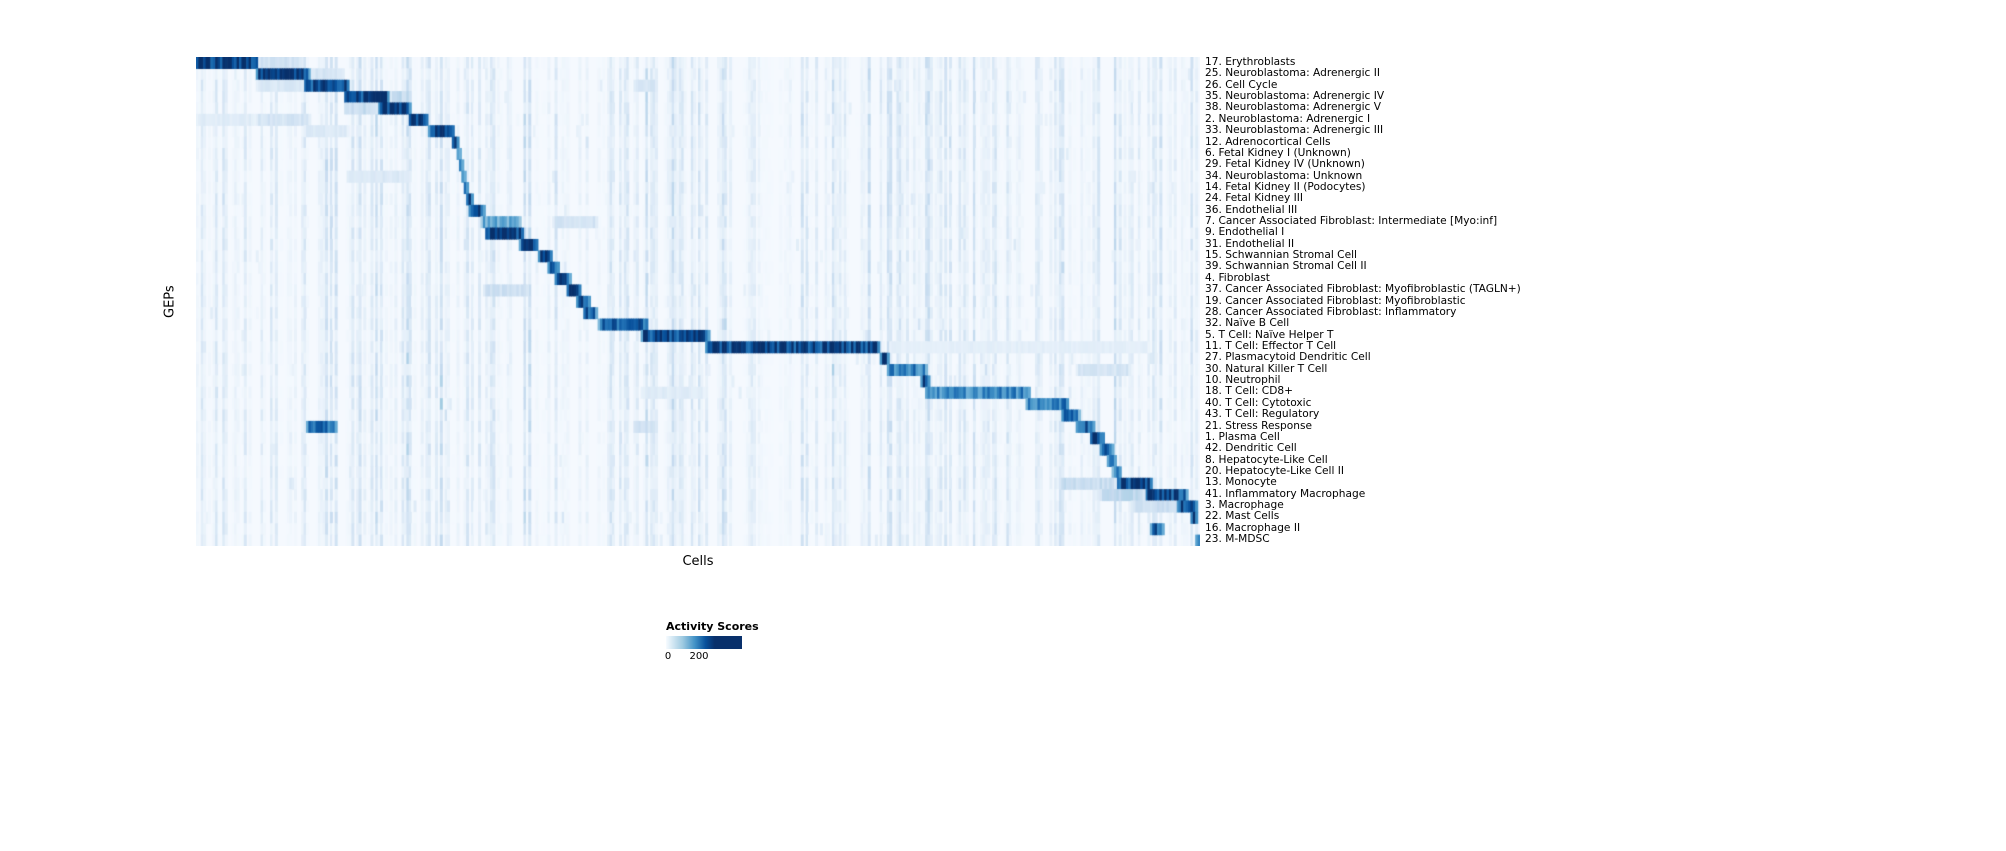 This screenshot has height=851, width=2006. What do you see at coordinates (1250, 243) in the screenshot?
I see `gep-row-label: 31. Endothelial II` at bounding box center [1250, 243].